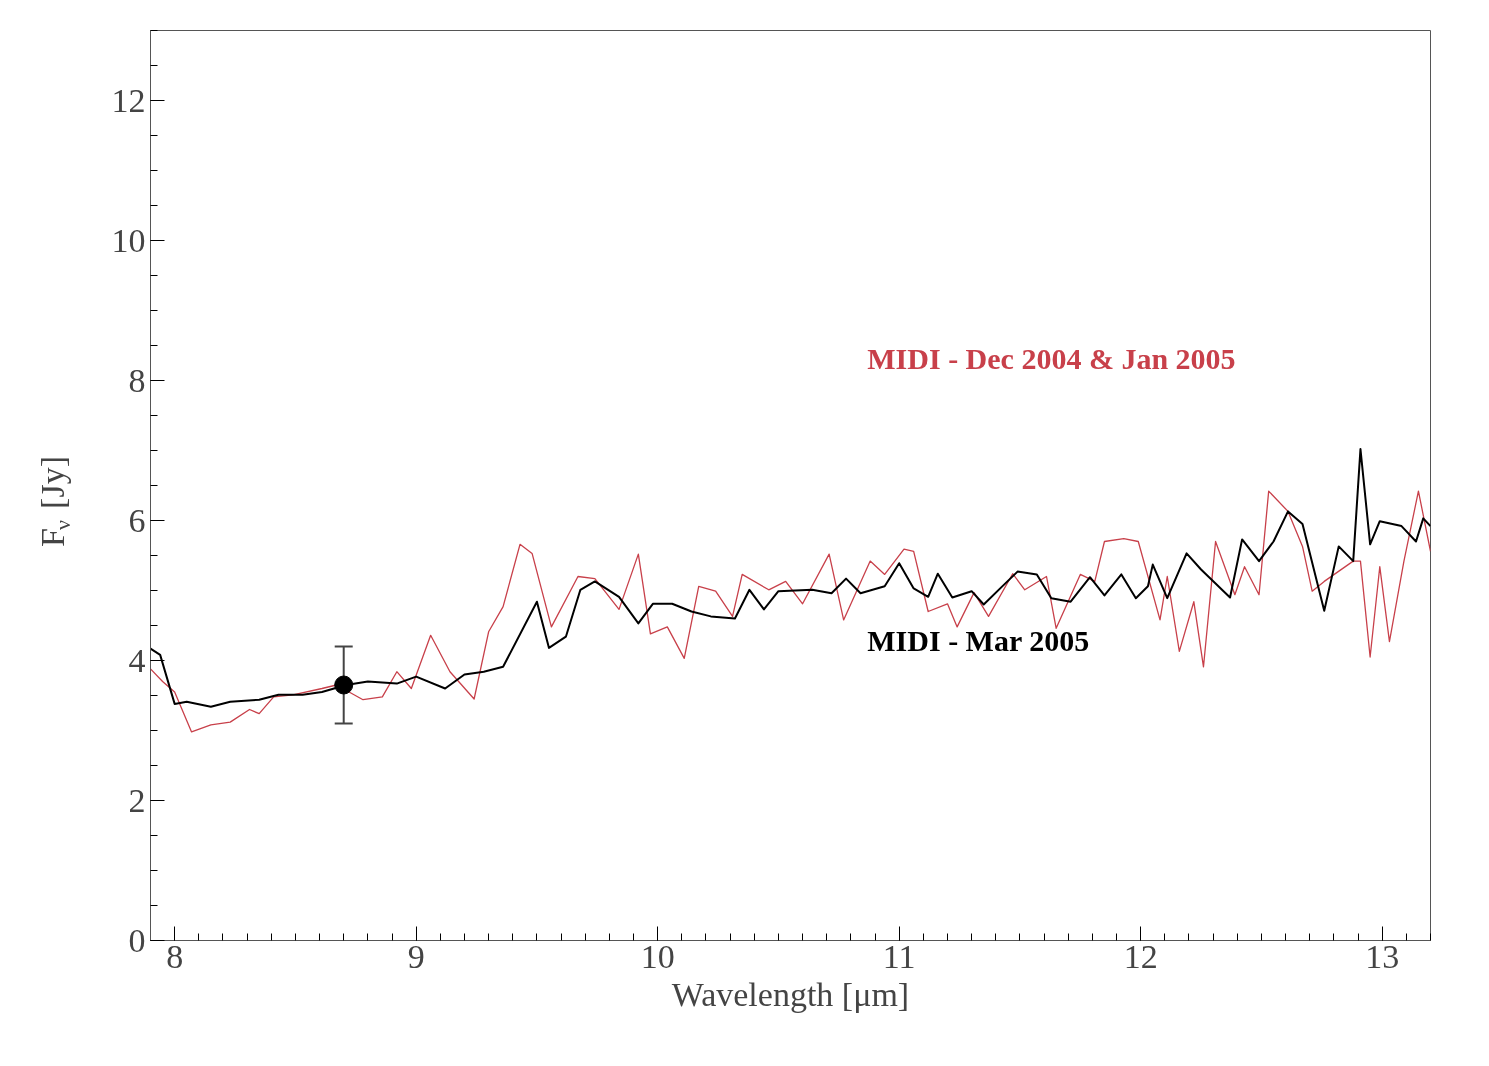  What do you see at coordinates (137, 940) in the screenshot?
I see `y-tick-label: 0` at bounding box center [137, 940].